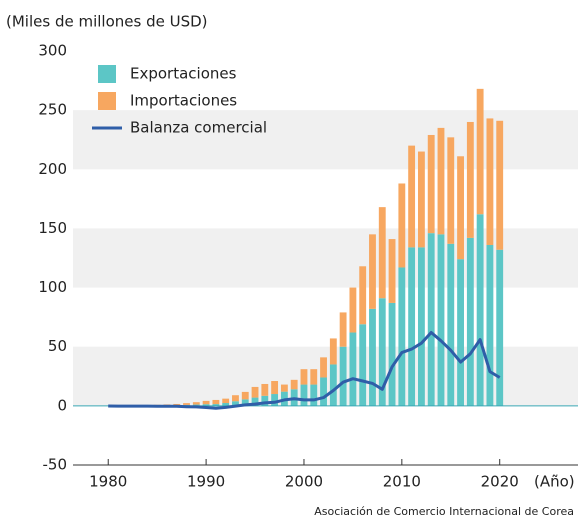  Describe the element at coordinates (500, 482) in the screenshot. I see `x-tick-label: 2020` at that location.